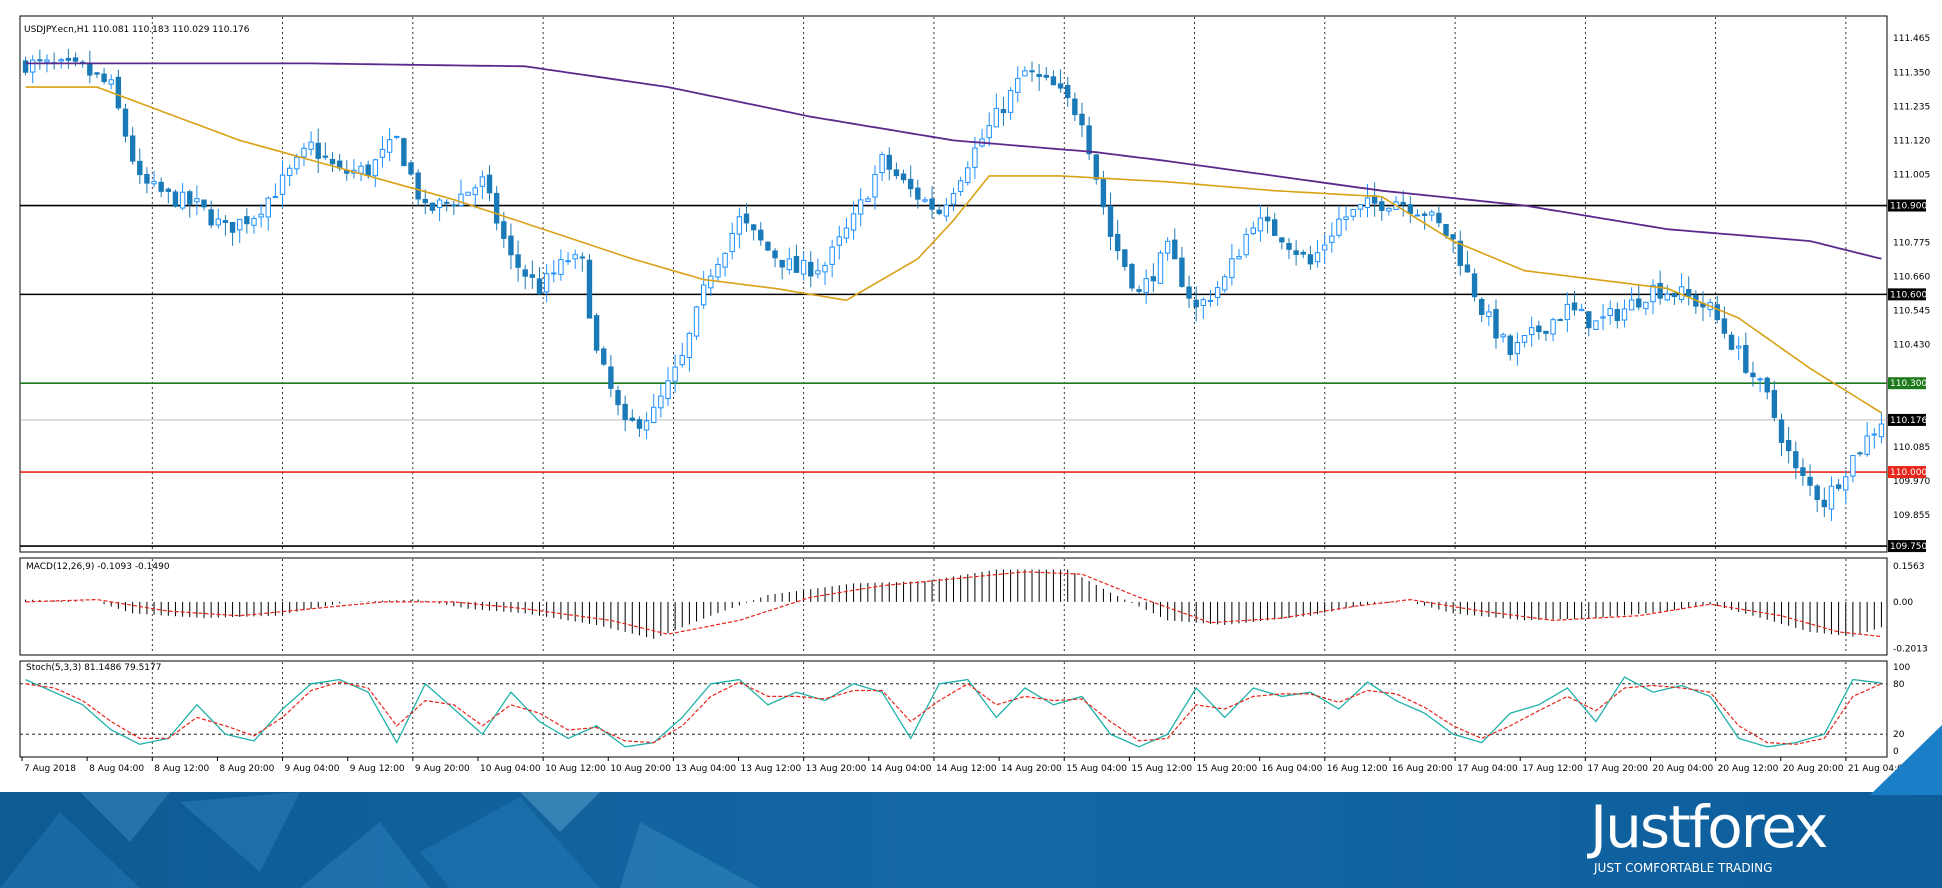  Describe the element at coordinates (1487, 769) in the screenshot. I see `time-label: 17 Aug 04:00` at that location.